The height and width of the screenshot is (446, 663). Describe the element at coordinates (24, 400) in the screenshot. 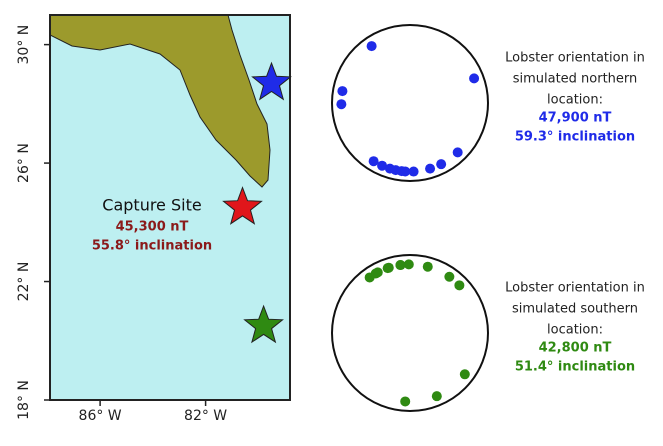

I see `y-tick-label: 18° N` at that location.